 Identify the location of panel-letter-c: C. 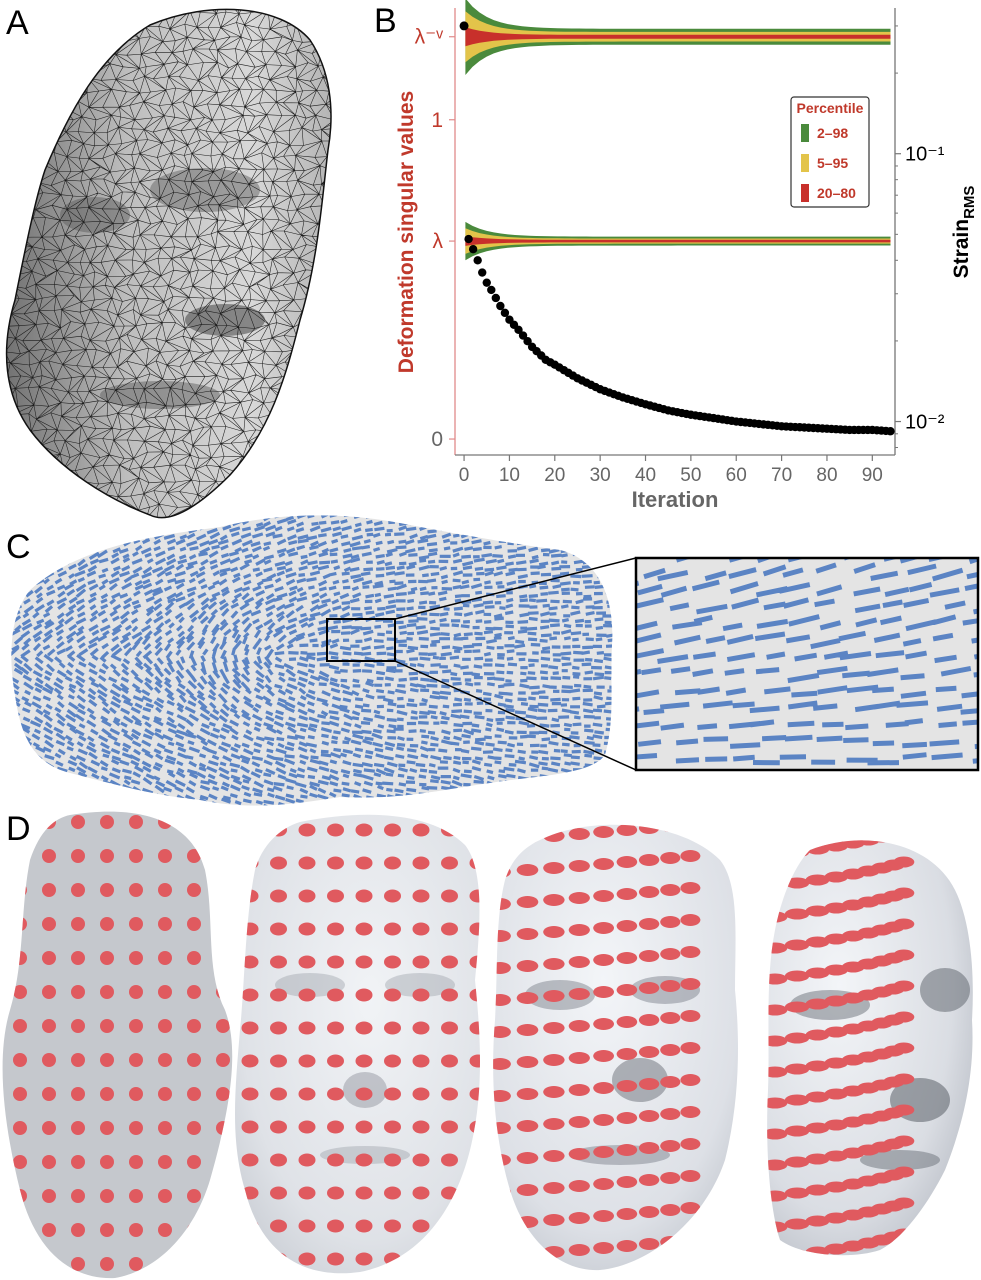
(18, 547).